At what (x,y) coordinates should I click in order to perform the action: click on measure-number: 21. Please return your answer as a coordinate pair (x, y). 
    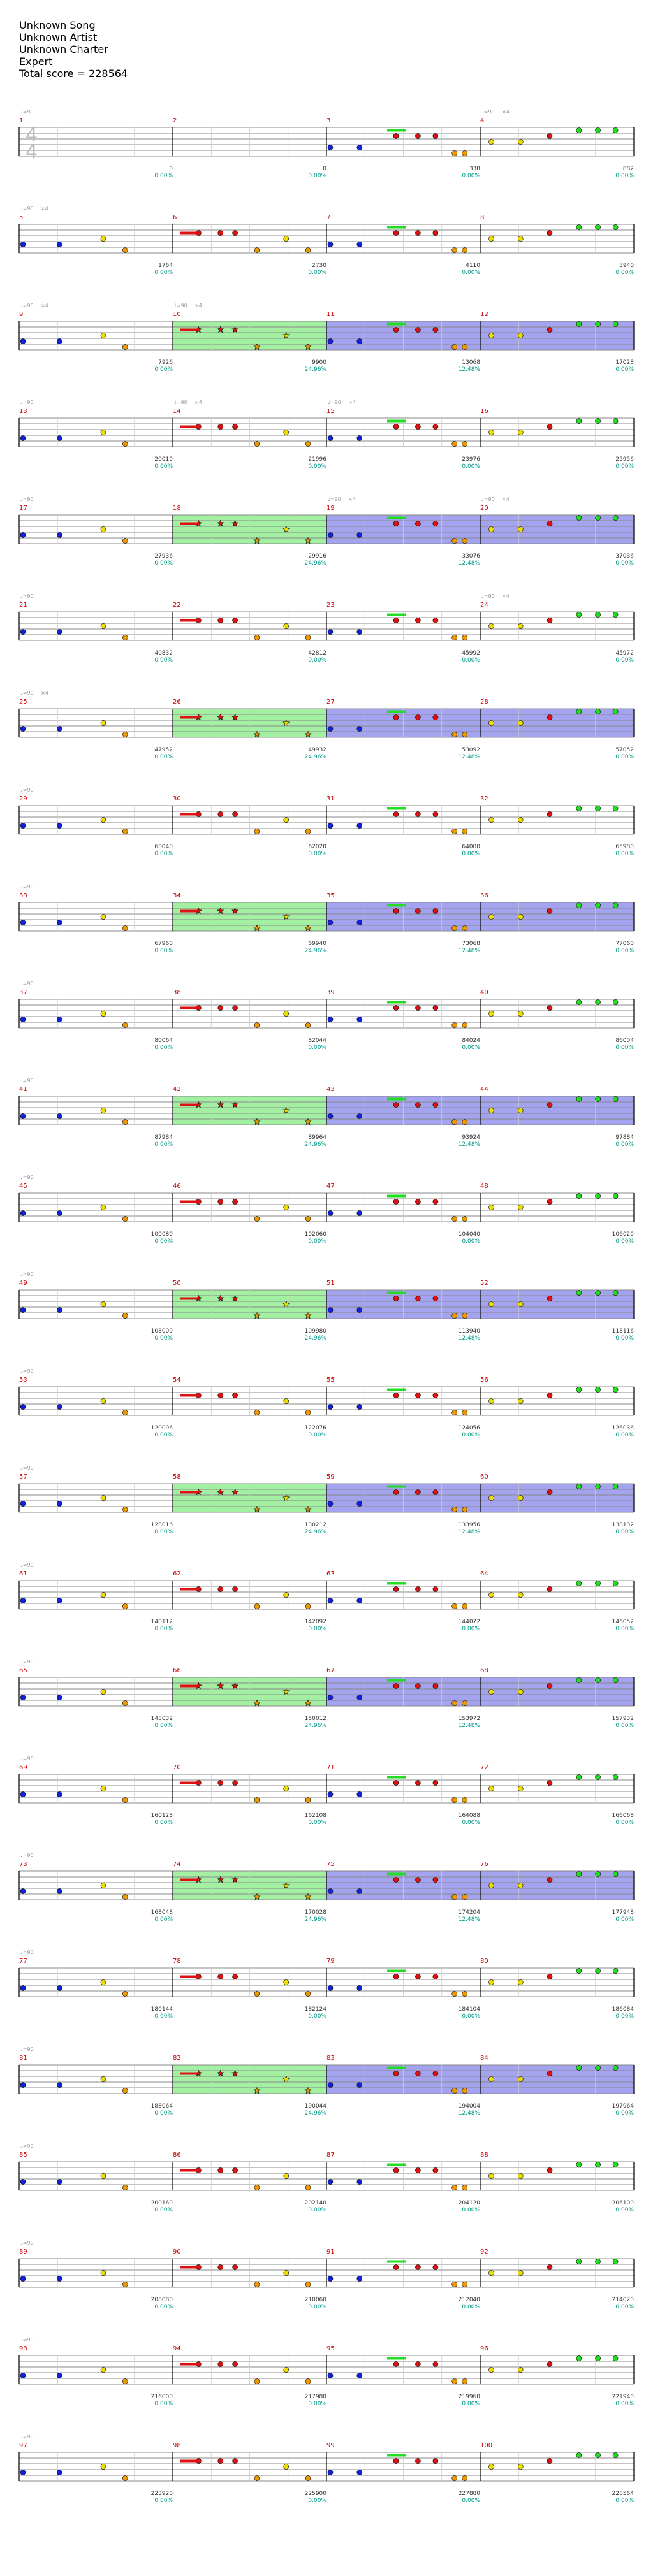
    Looking at the image, I should click on (23, 605).